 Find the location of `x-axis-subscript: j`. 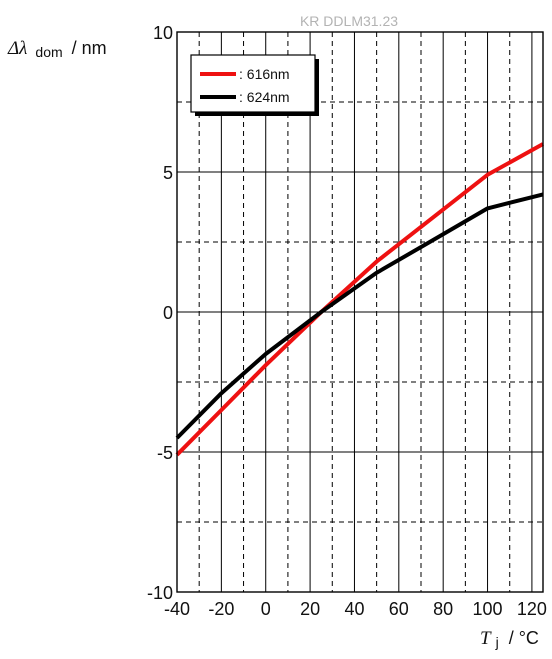

x-axis-subscript: j is located at coordinates (497, 642).